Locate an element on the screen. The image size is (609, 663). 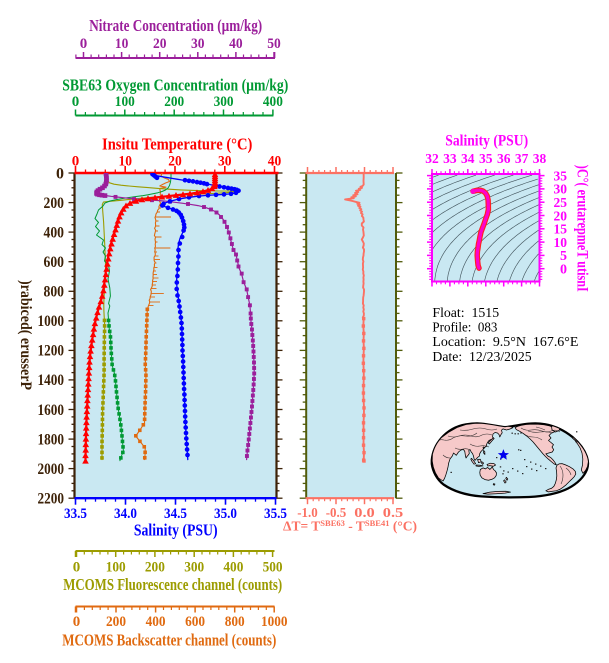
svg-text: 0.0 is located at coordinates (364, 513).